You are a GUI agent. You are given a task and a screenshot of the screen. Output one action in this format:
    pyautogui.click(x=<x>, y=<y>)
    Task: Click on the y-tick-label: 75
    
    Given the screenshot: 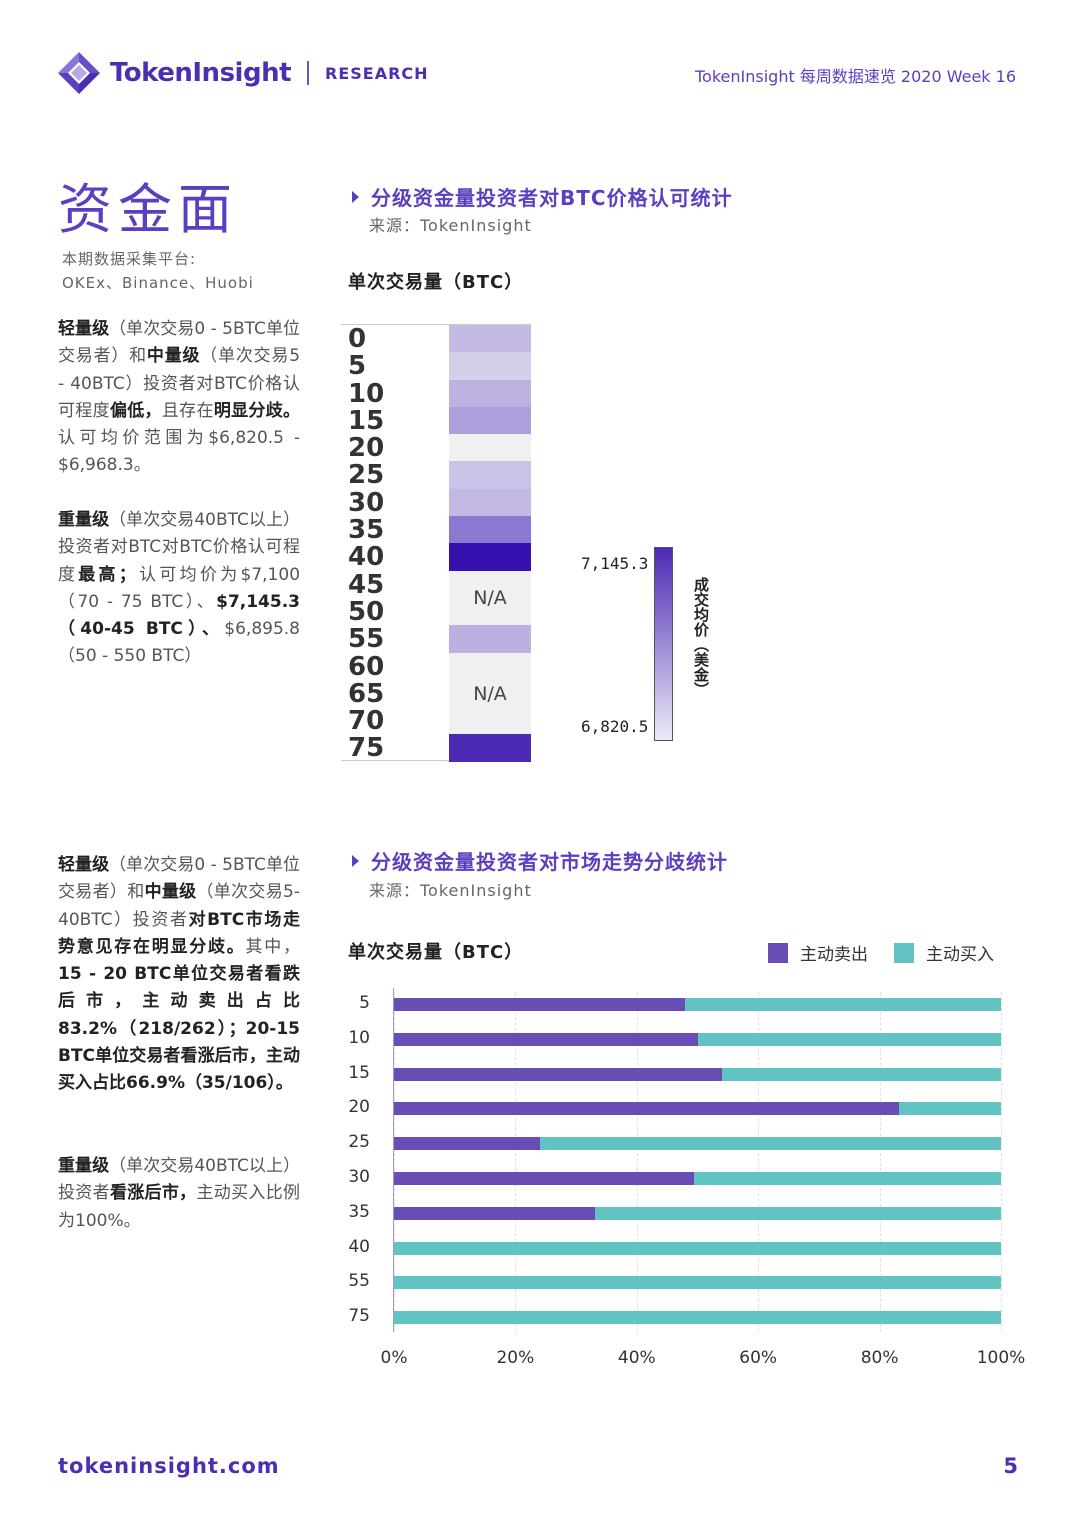 What is the action you would take?
    pyautogui.click(x=359, y=1316)
    